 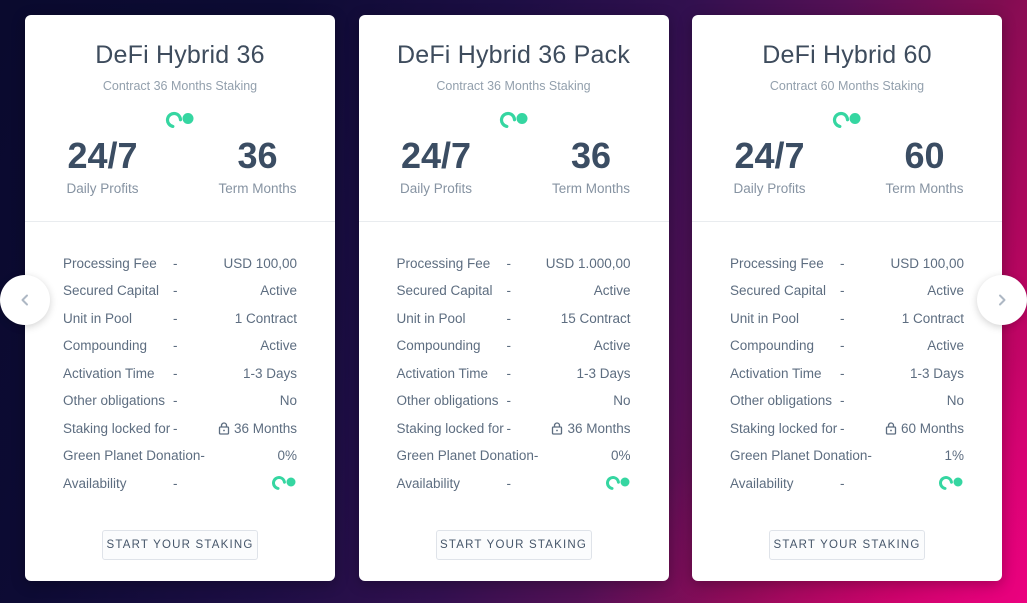 What do you see at coordinates (847, 86) in the screenshot?
I see `plan-subtitle: Contract 60 Months Staking` at bounding box center [847, 86].